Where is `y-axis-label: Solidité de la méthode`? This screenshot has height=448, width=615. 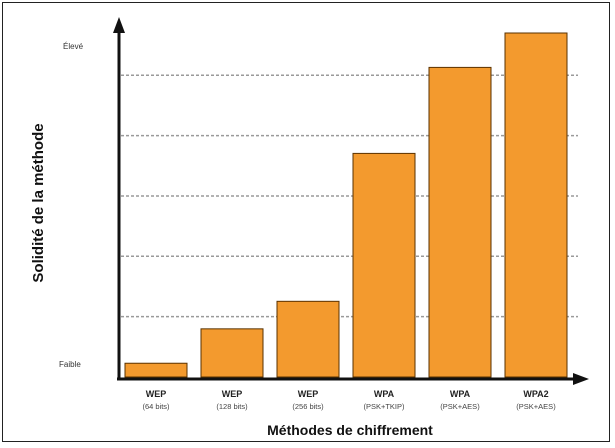
y-axis-label: Solidité de la méthode is located at coordinates (38, 202).